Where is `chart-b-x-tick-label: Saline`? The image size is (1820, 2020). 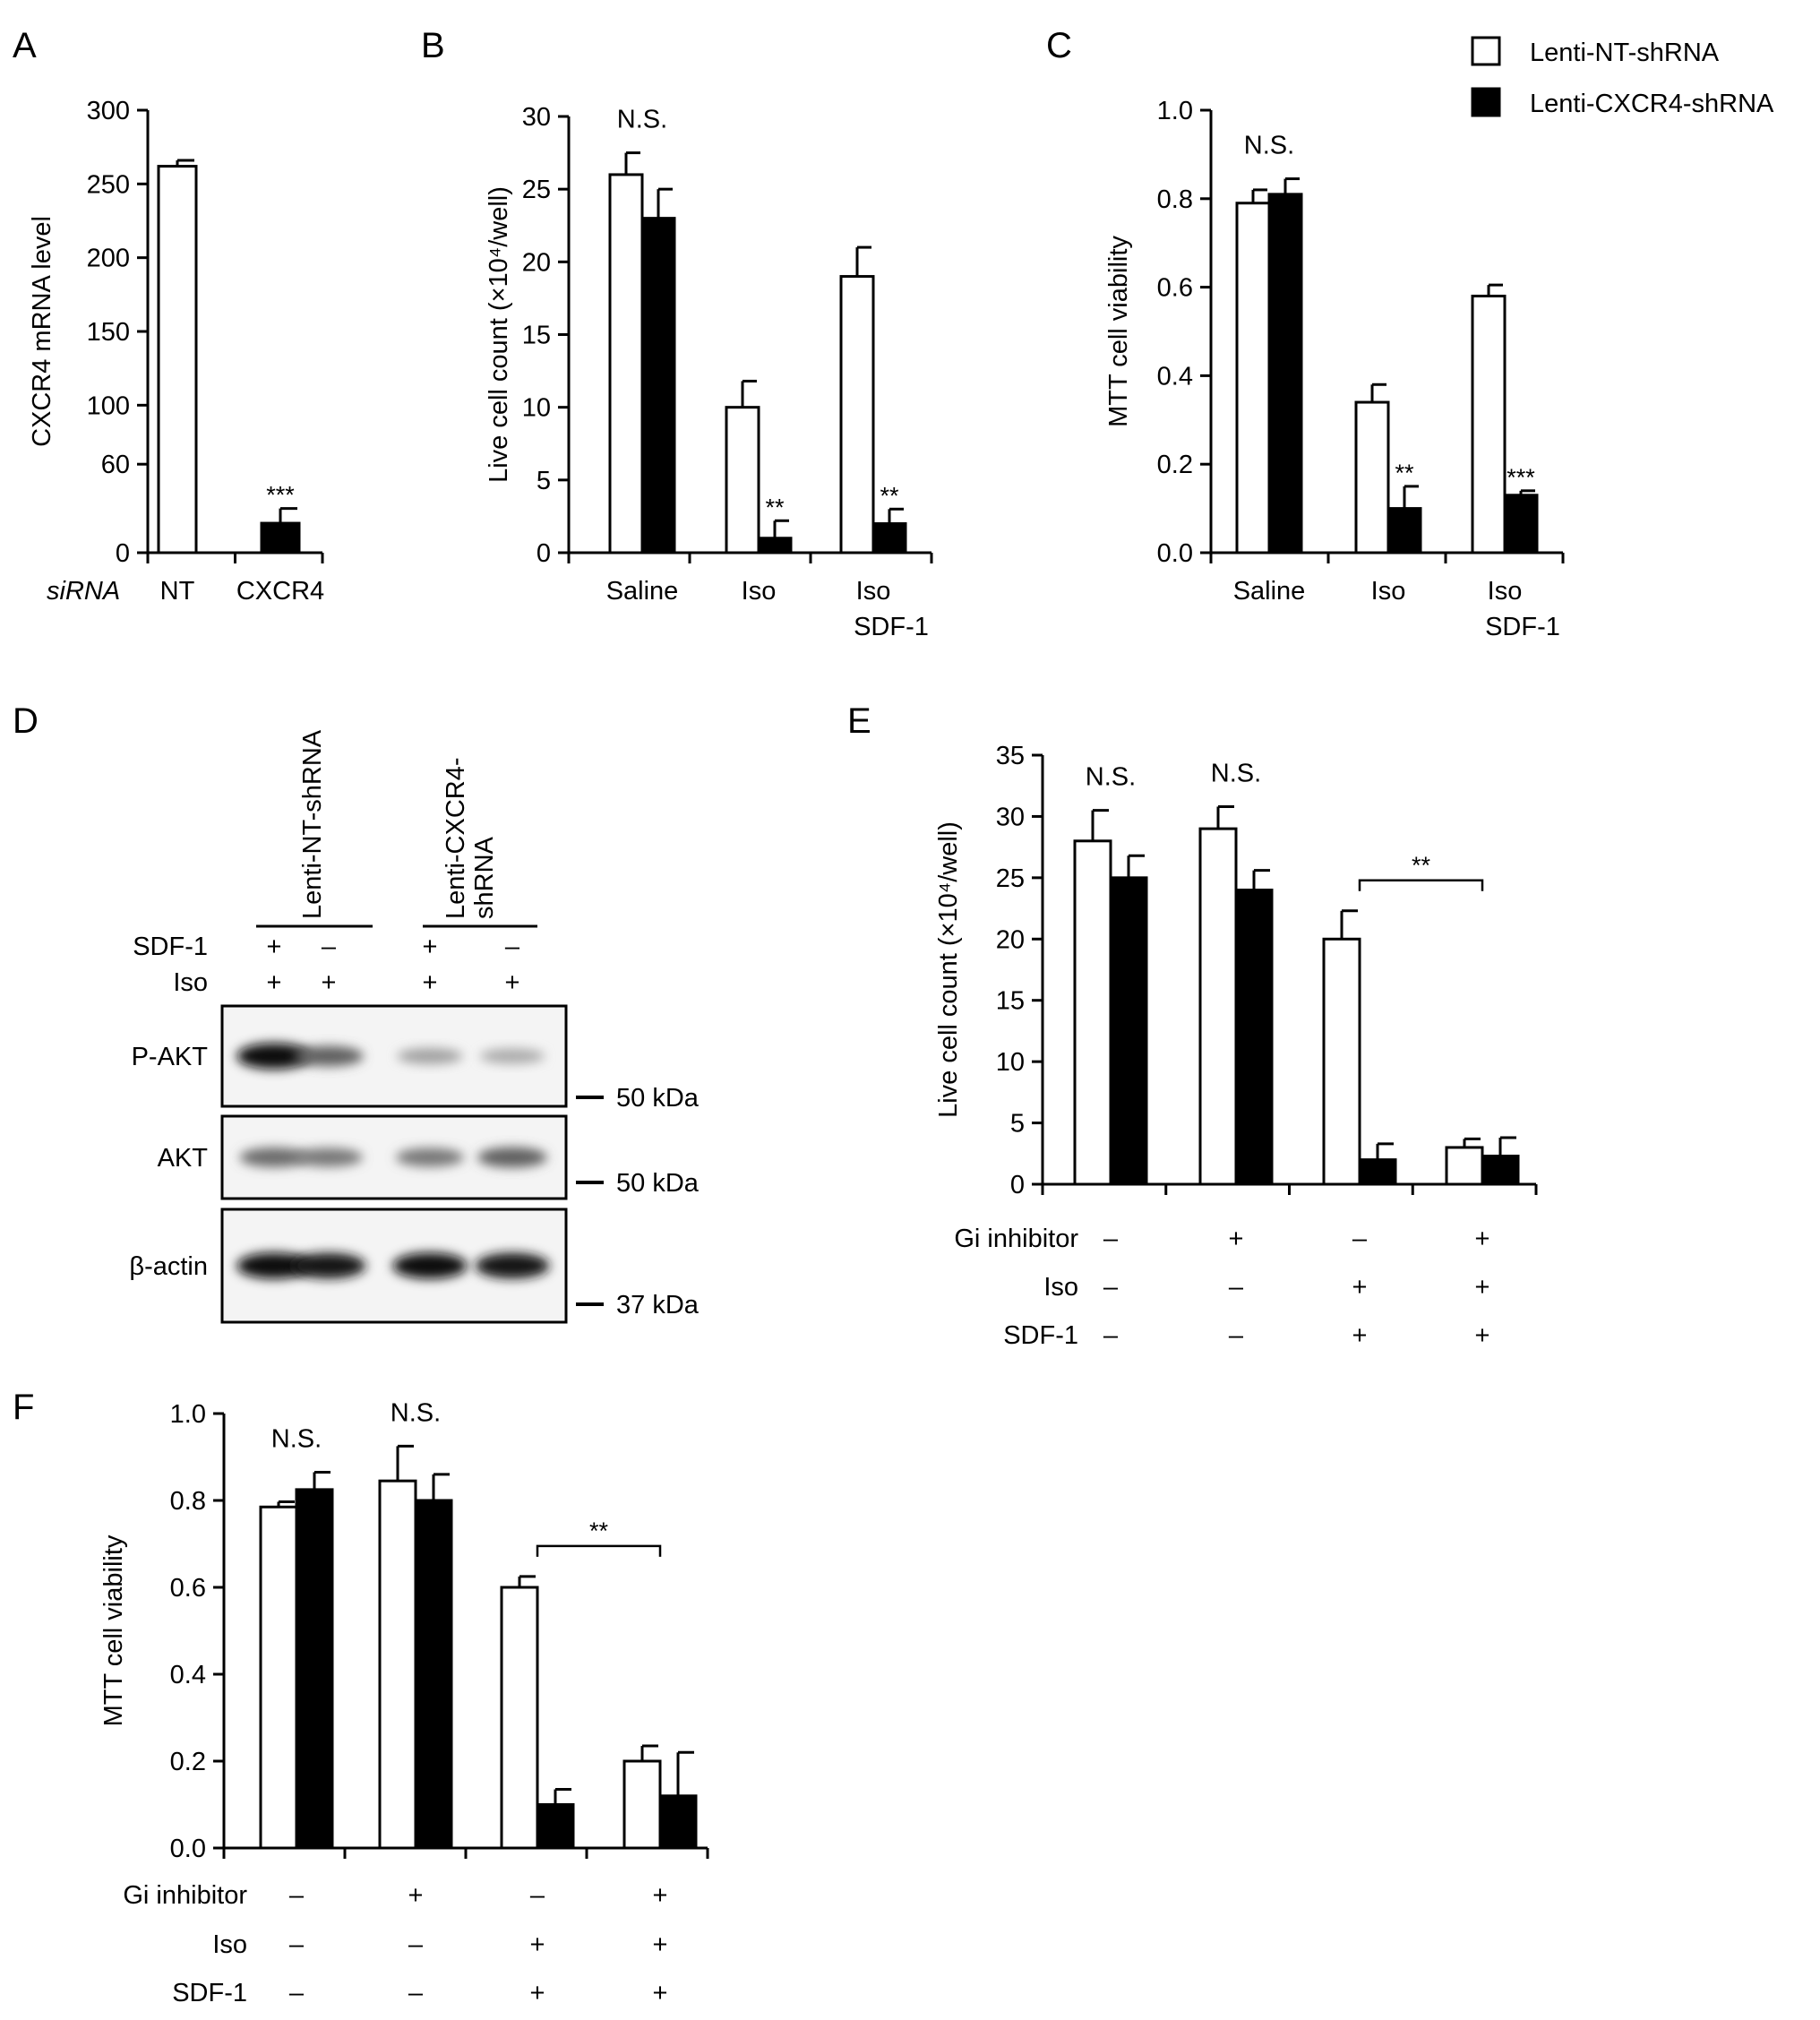
chart-b-x-tick-label: Saline is located at coordinates (642, 592).